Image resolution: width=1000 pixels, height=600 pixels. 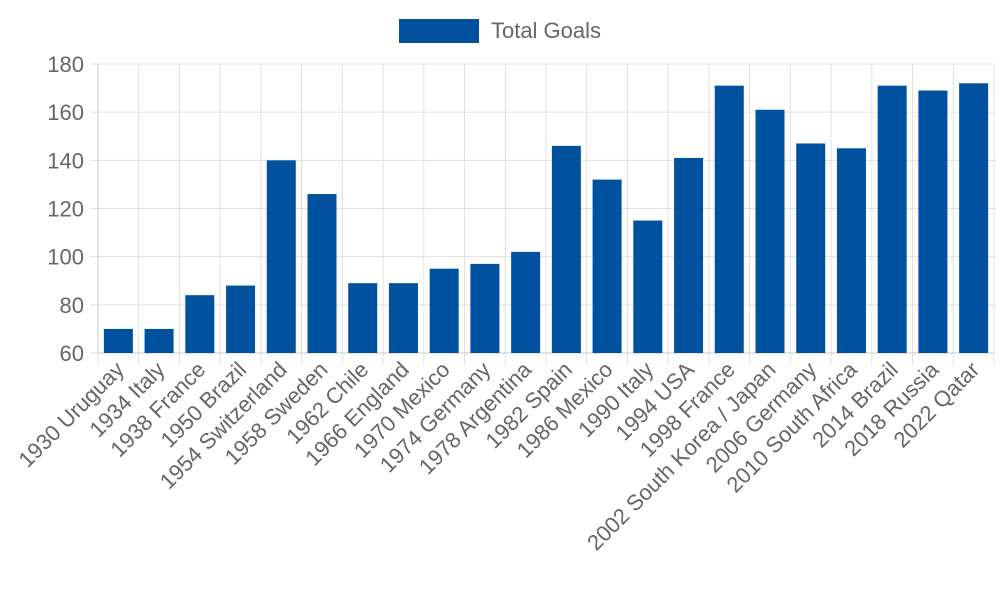 I want to click on legend: Total Goals, so click(x=500, y=31).